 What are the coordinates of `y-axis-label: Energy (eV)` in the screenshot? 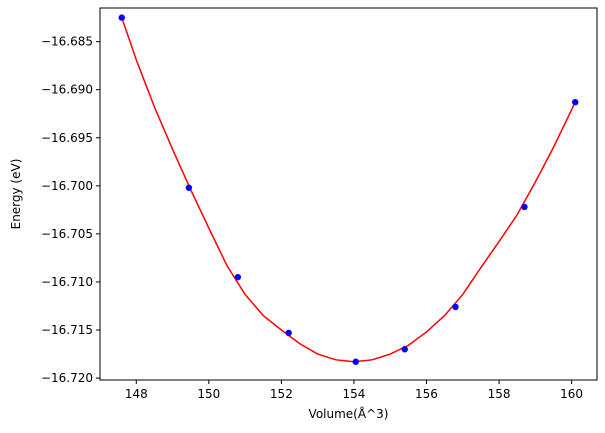 It's located at (16, 194).